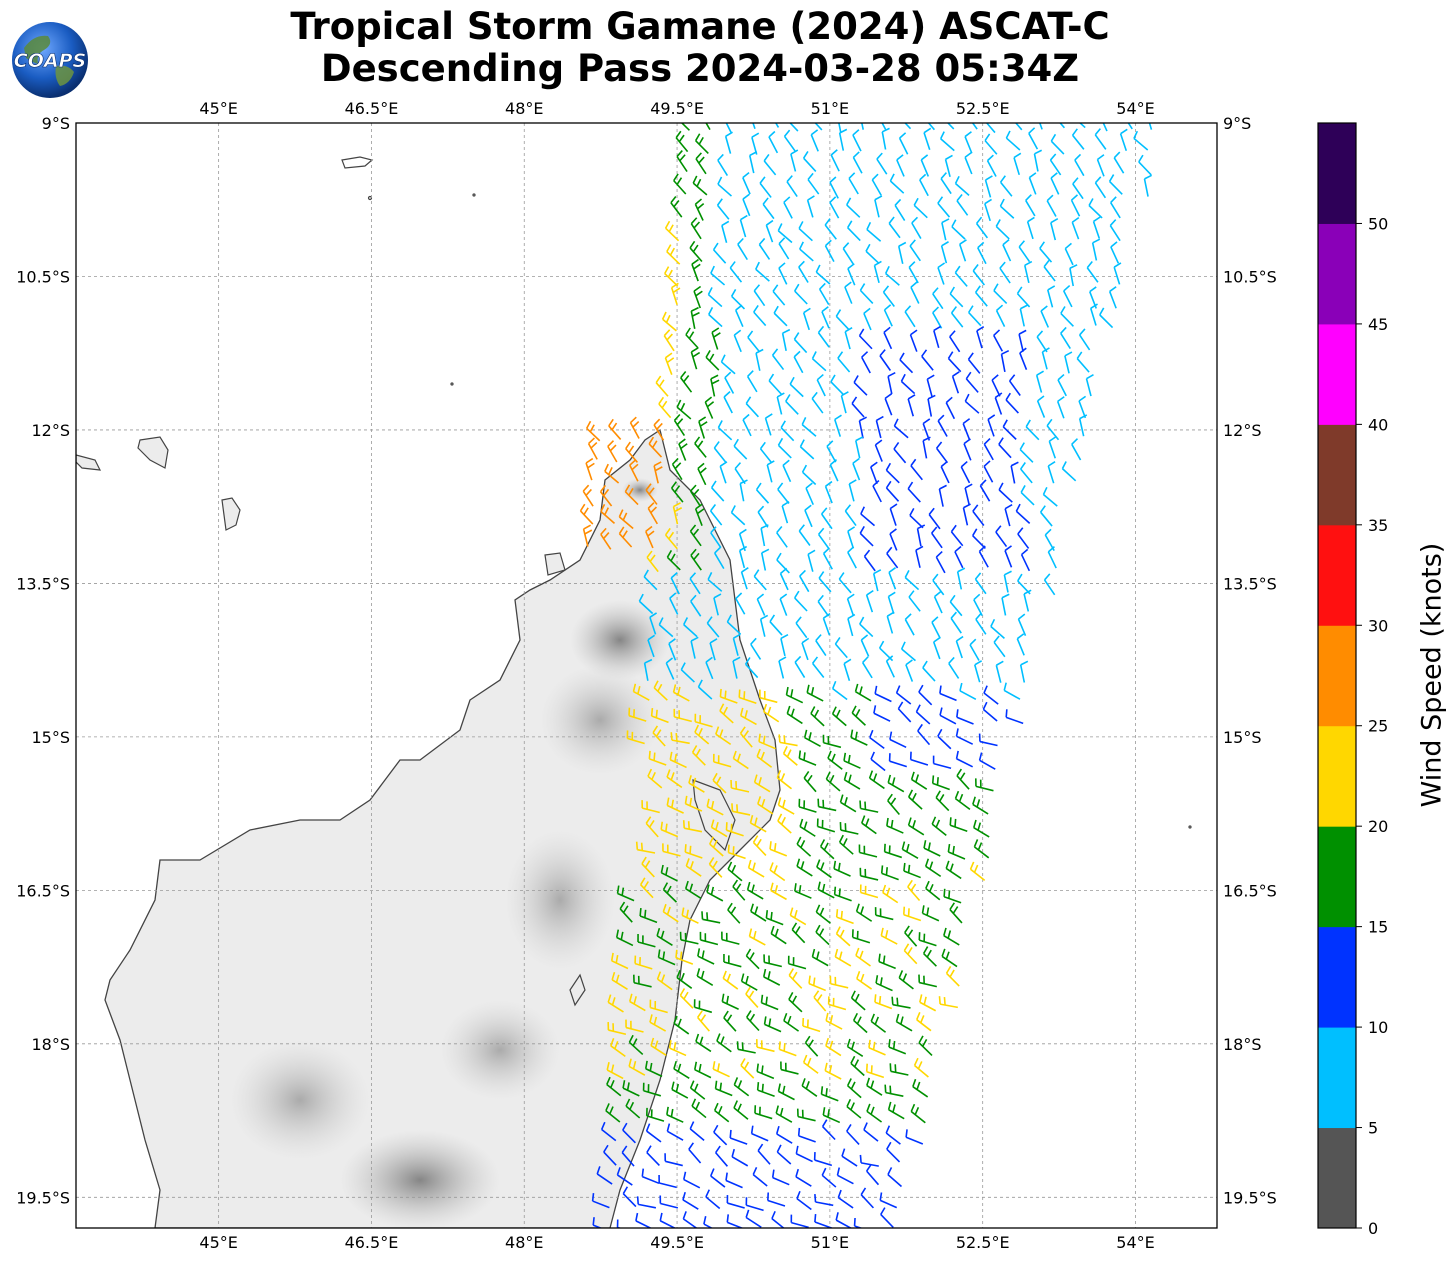 The image size is (1455, 1264). I want to click on comoros-islands, so click(158, 483).